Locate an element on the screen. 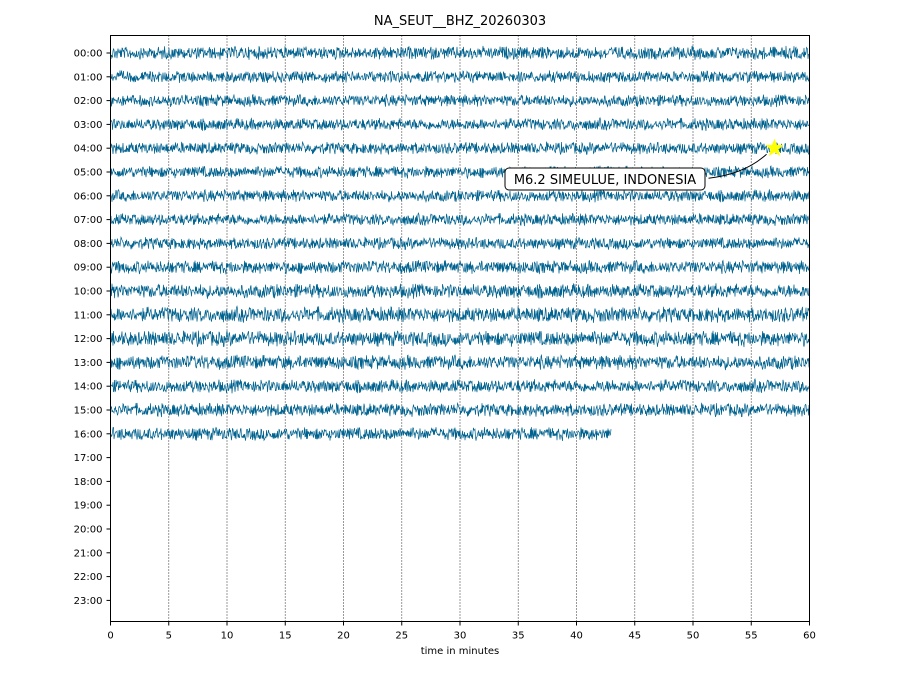  y-tick-label: 15:00 is located at coordinates (88, 411).